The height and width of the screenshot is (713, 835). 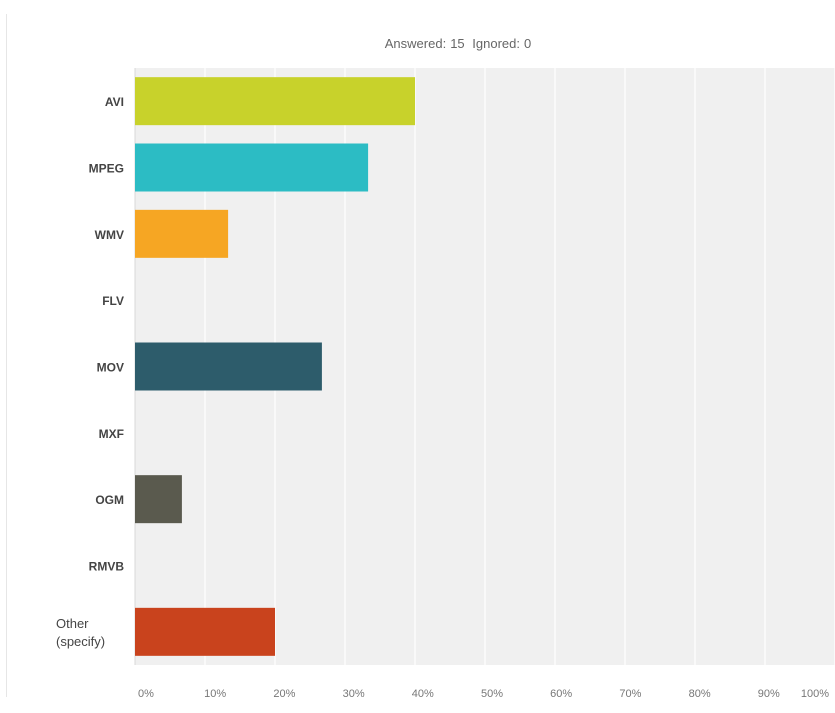 What do you see at coordinates (561, 694) in the screenshot?
I see `x-tick-label: 60%` at bounding box center [561, 694].